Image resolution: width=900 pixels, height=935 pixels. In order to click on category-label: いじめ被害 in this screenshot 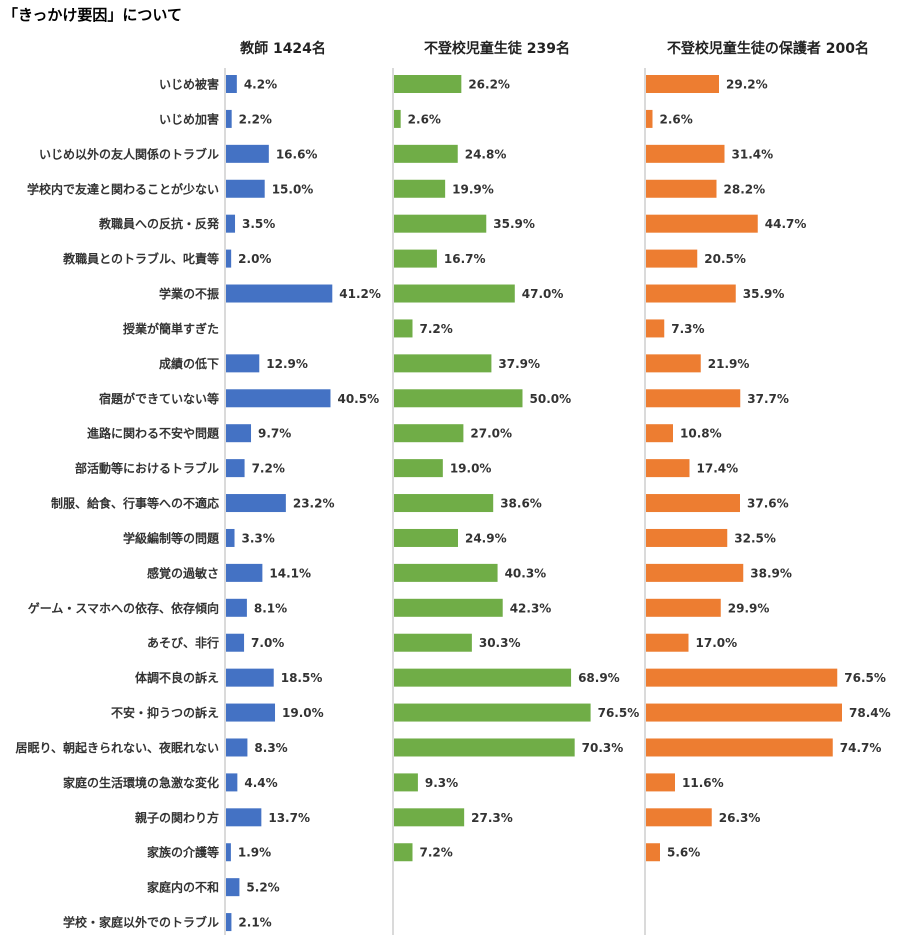, I will do `click(189, 84)`.